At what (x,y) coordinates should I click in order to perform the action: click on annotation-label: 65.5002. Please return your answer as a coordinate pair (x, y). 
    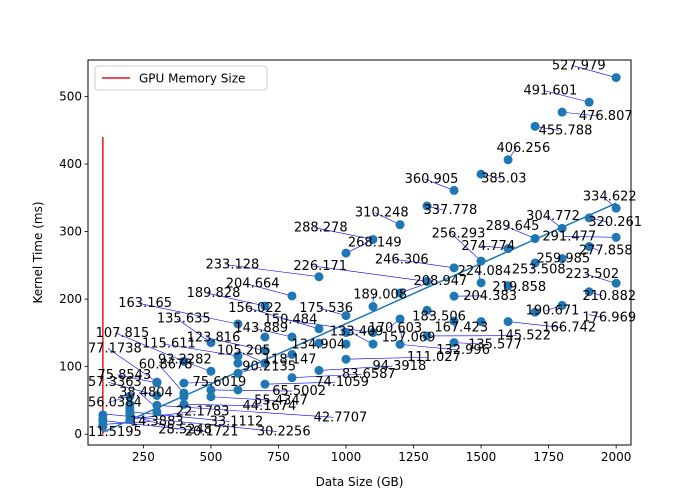
    Looking at the image, I should click on (299, 391).